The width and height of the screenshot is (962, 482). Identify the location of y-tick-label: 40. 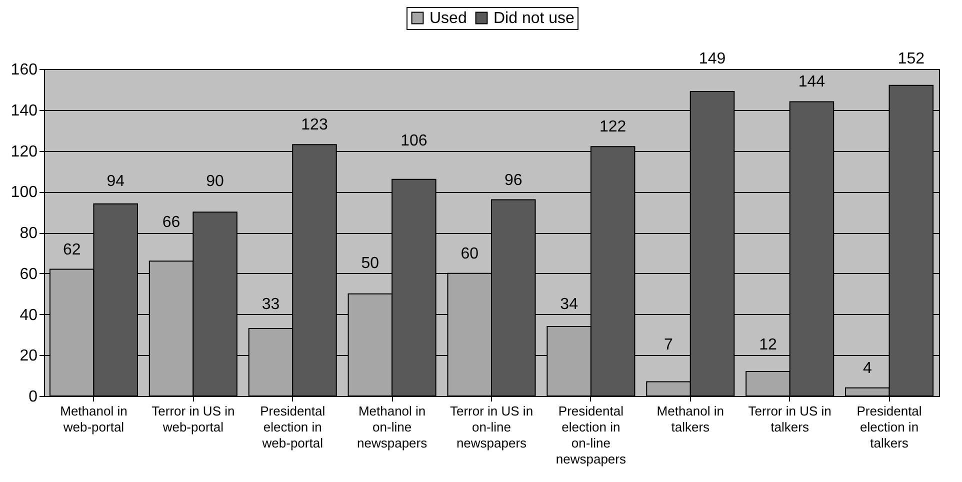
(29, 315).